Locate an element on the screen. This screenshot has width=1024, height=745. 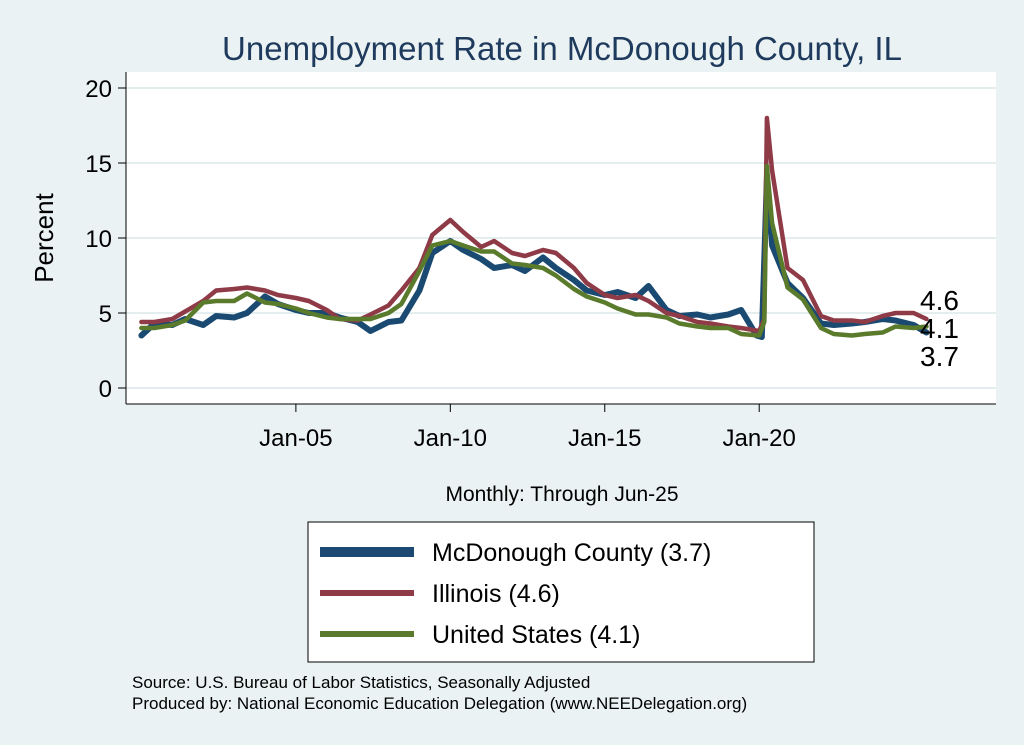
y-tick-label: 5 is located at coordinates (105, 314).